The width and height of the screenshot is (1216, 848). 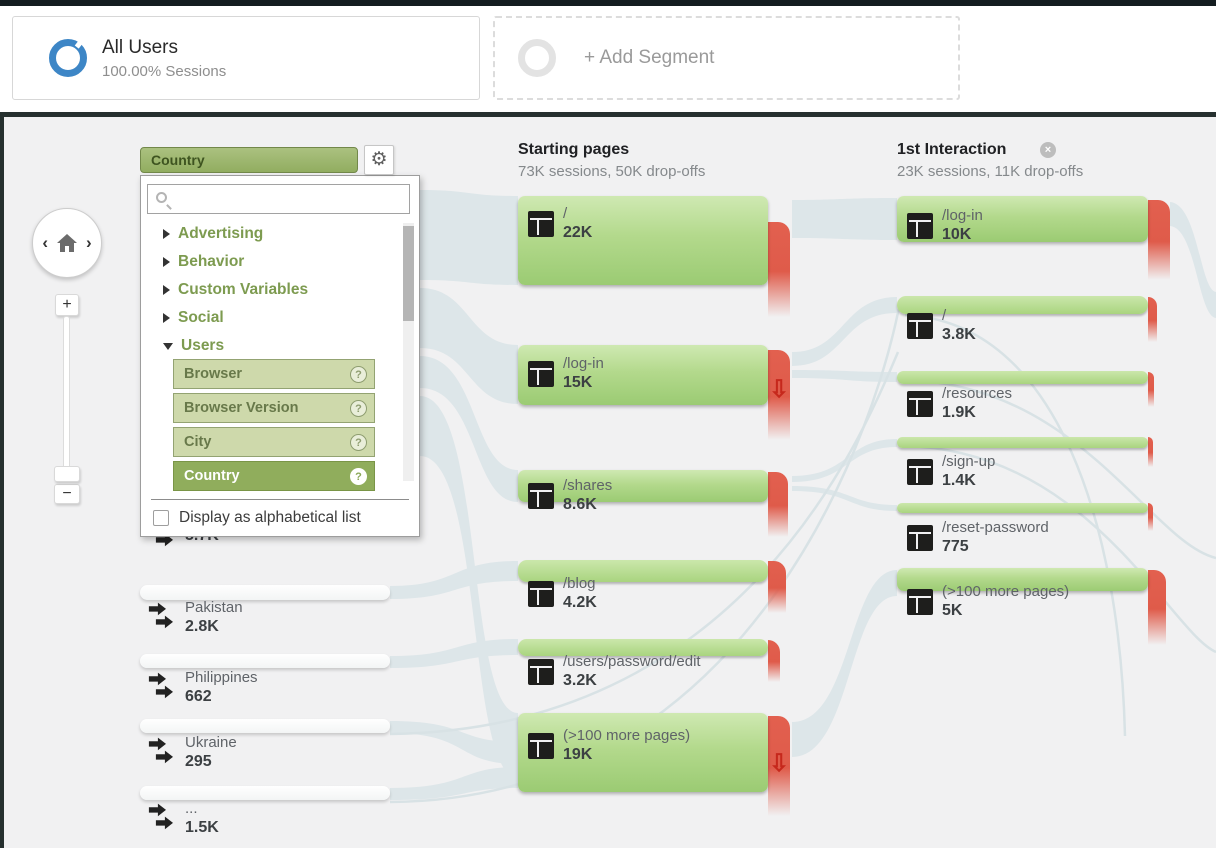 What do you see at coordinates (1022, 219) in the screenshot?
I see `node-interaction-login` at bounding box center [1022, 219].